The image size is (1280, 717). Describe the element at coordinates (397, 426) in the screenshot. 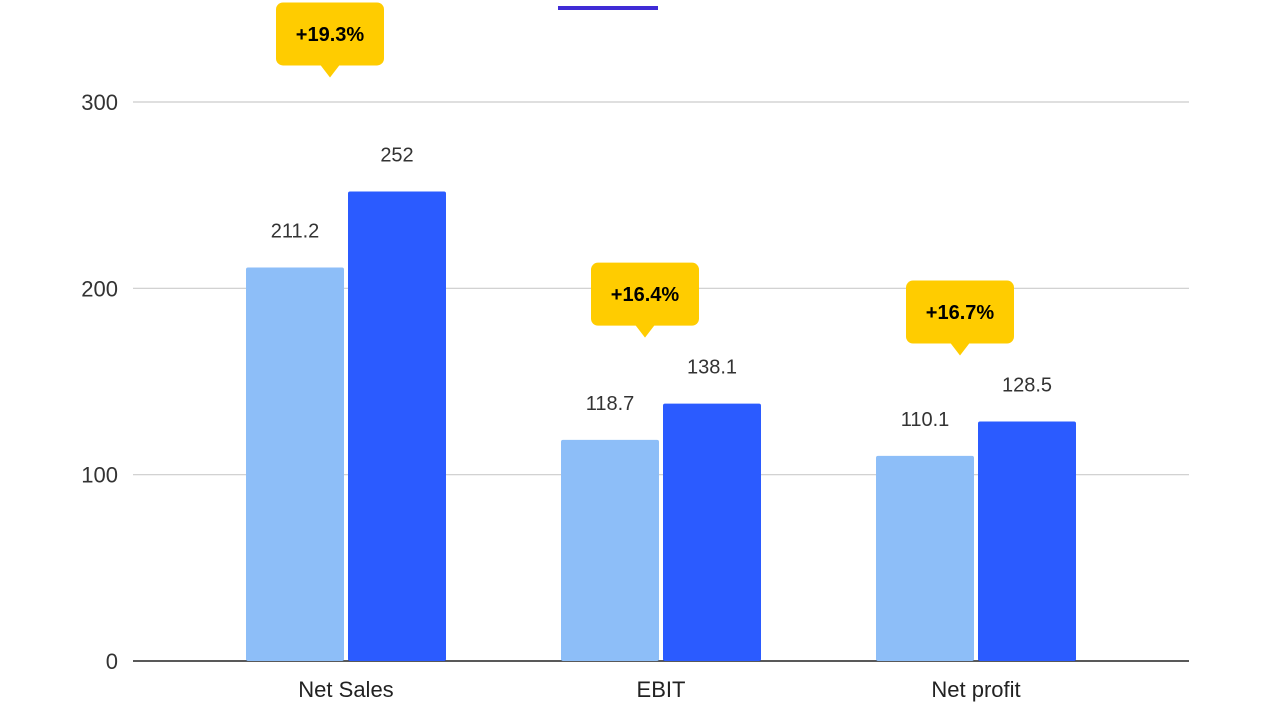

I see `bar-series2-net-sales` at that location.